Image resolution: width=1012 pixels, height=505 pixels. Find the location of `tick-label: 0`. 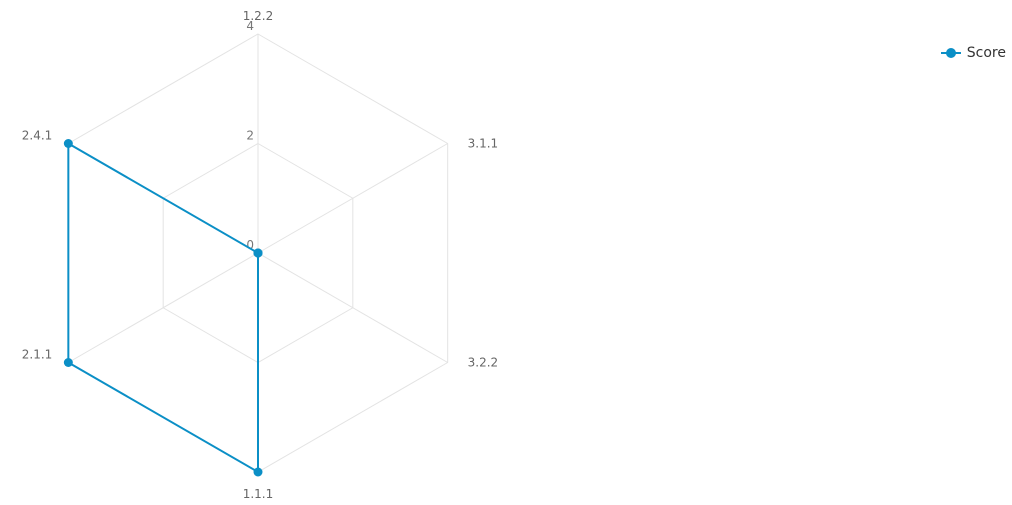

tick-label: 0 is located at coordinates (250, 245).